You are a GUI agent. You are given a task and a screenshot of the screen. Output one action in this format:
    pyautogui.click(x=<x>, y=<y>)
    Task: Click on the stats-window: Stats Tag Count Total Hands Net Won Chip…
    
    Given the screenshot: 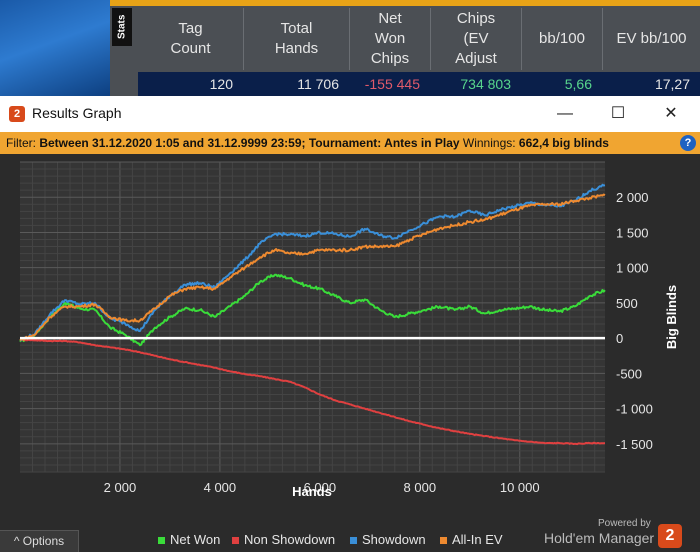 What is the action you would take?
    pyautogui.click(x=405, y=48)
    